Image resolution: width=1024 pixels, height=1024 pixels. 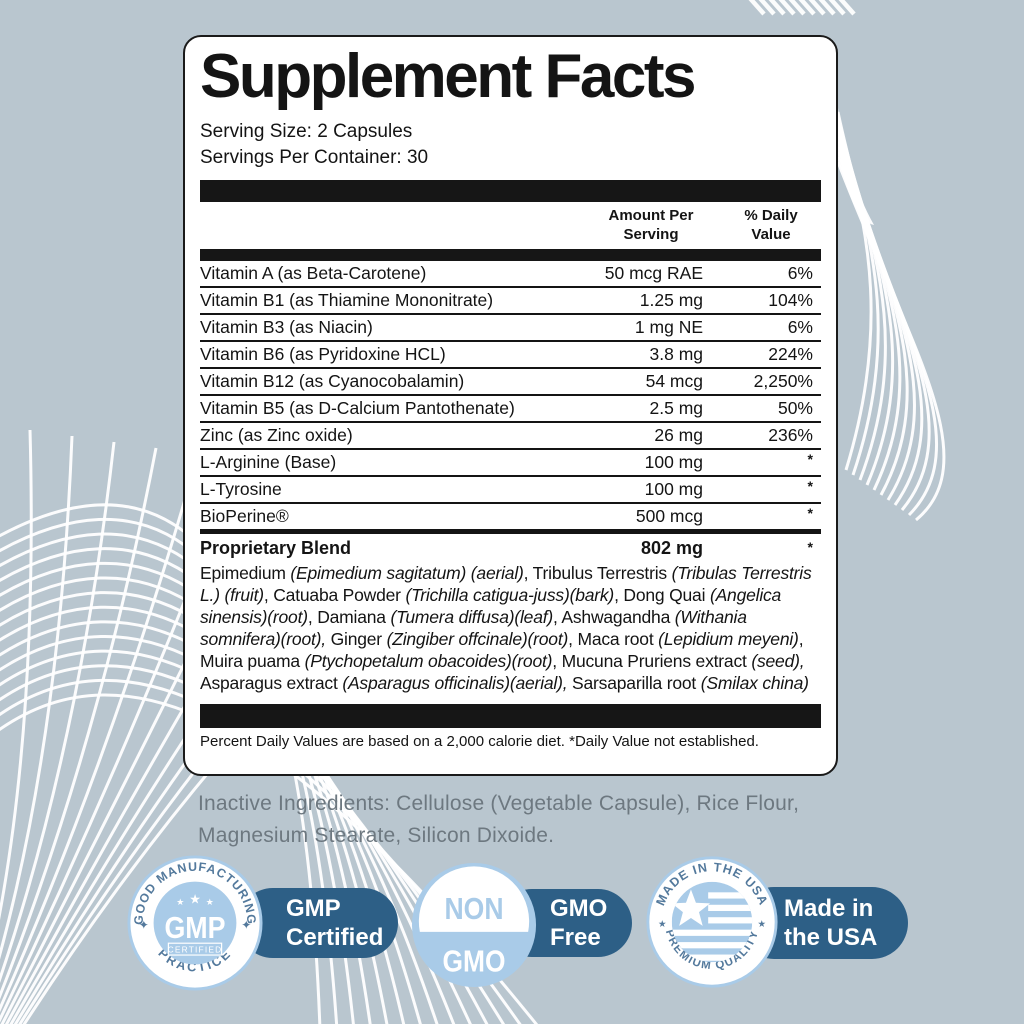 What do you see at coordinates (306, 132) in the screenshot?
I see `serving-size: Serving Size: 2 Capsules` at bounding box center [306, 132].